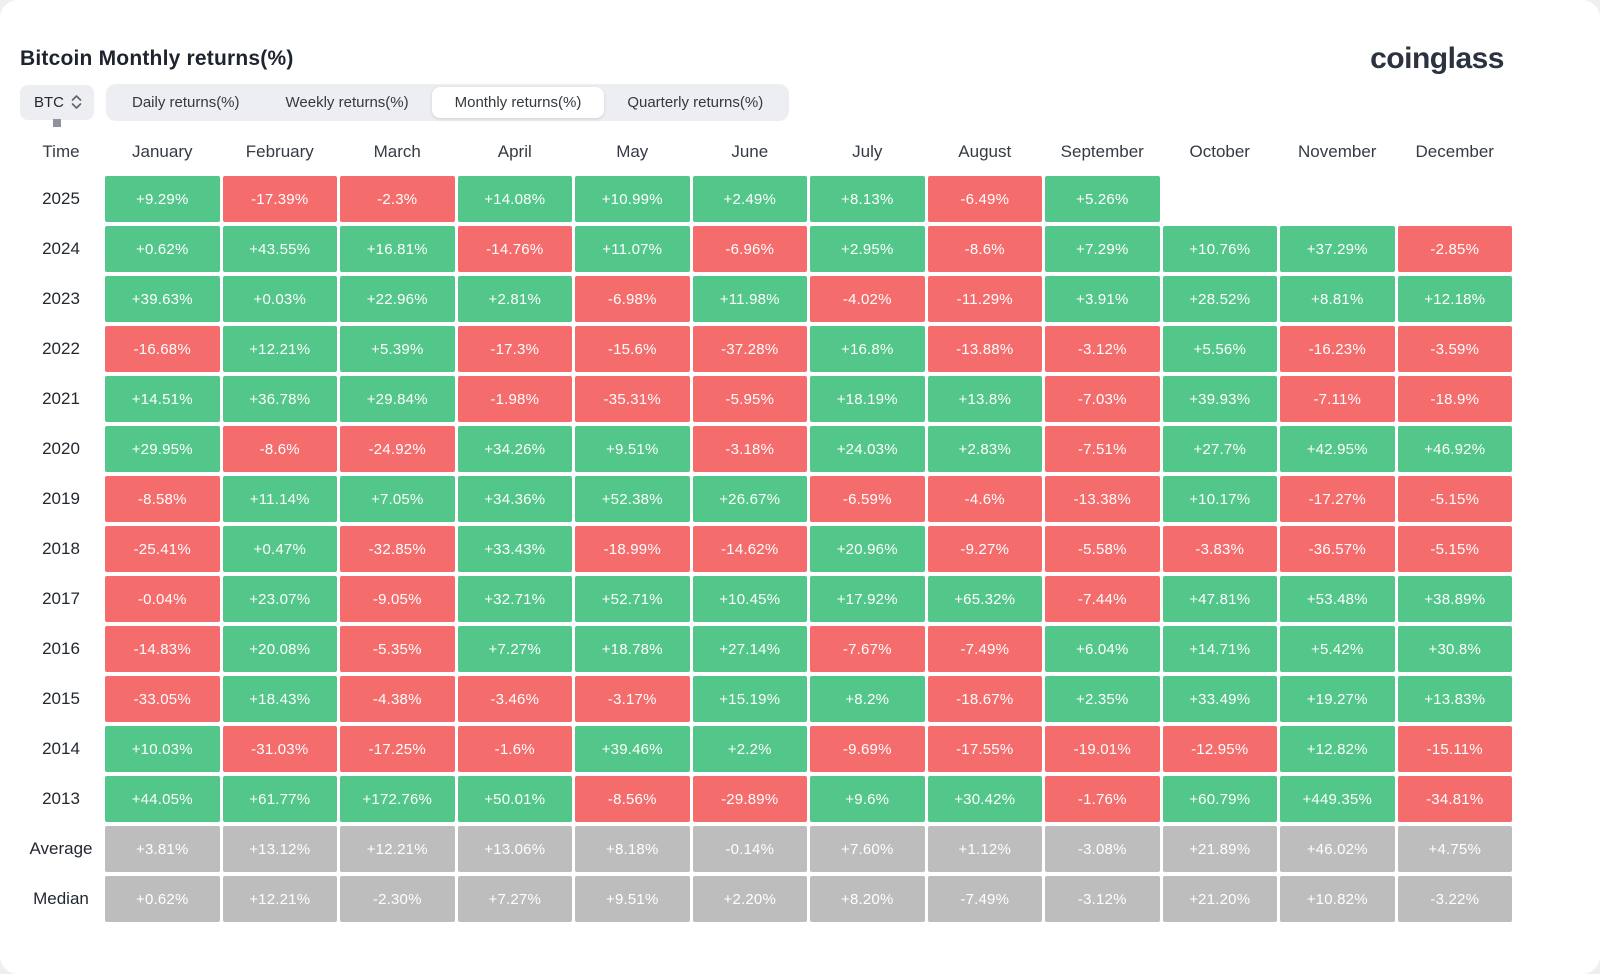 This screenshot has height=974, width=1600. Describe the element at coordinates (61, 598) in the screenshot. I see `row-label: 2017` at that location.